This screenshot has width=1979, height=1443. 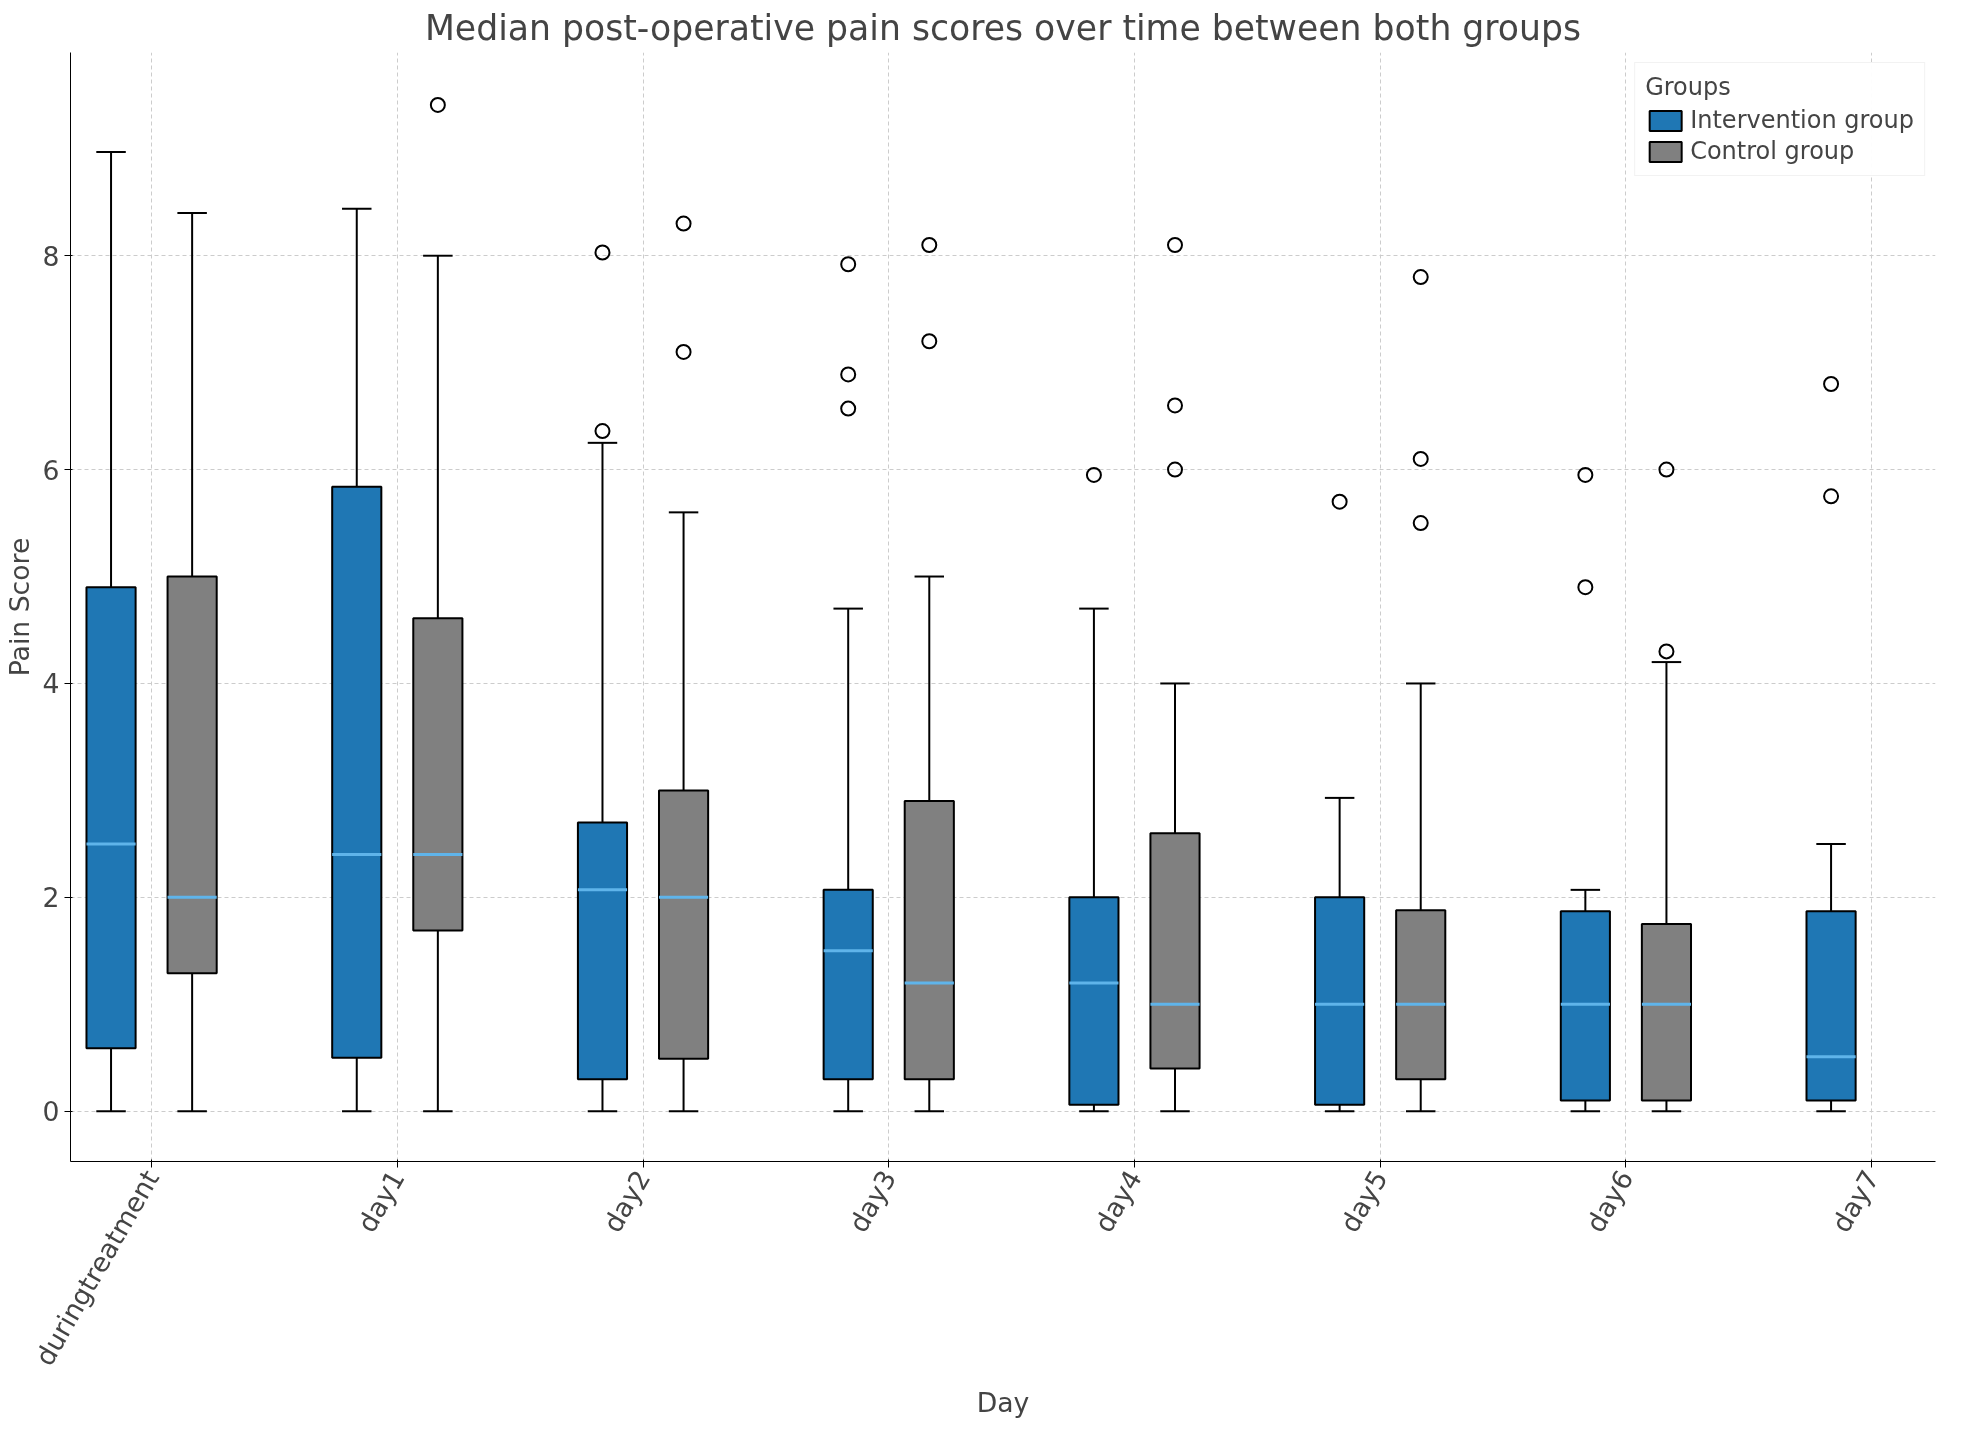 What do you see at coordinates (872, 1201) in the screenshot?
I see `x-tick-label: day3` at bounding box center [872, 1201].